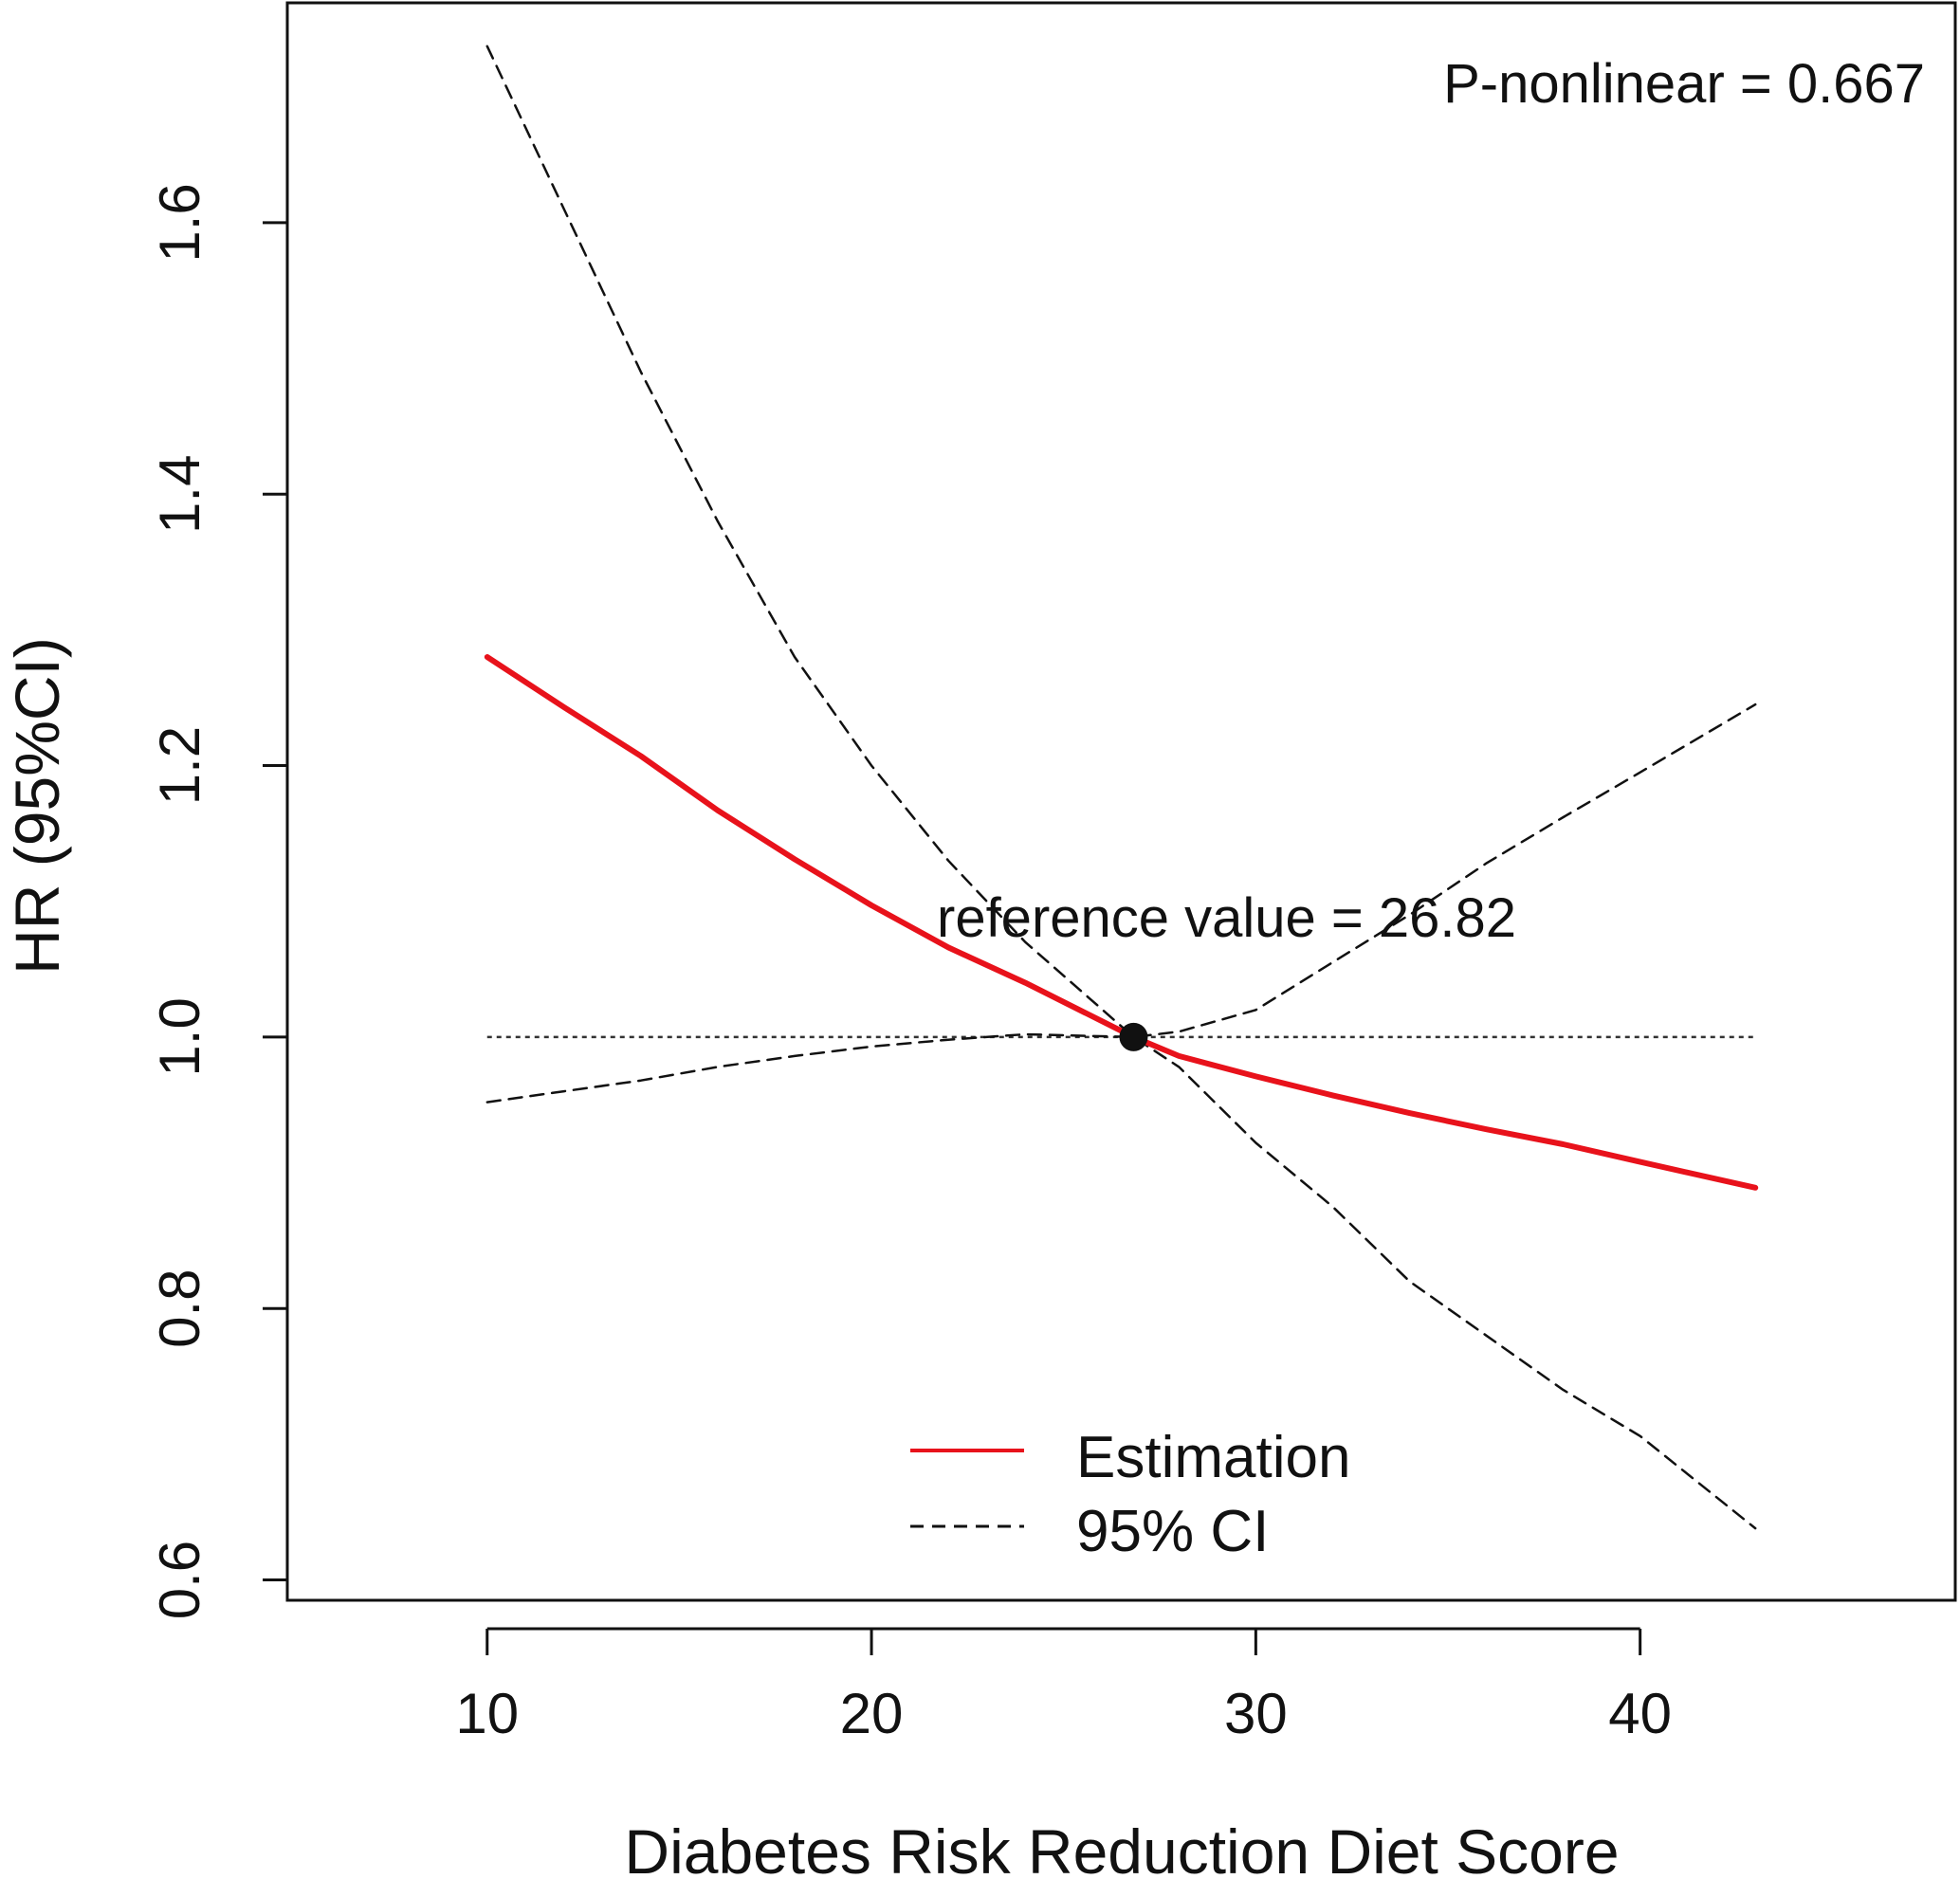 Image resolution: width=1960 pixels, height=1879 pixels. I want to click on y-tick-label: 1.4, so click(179, 494).